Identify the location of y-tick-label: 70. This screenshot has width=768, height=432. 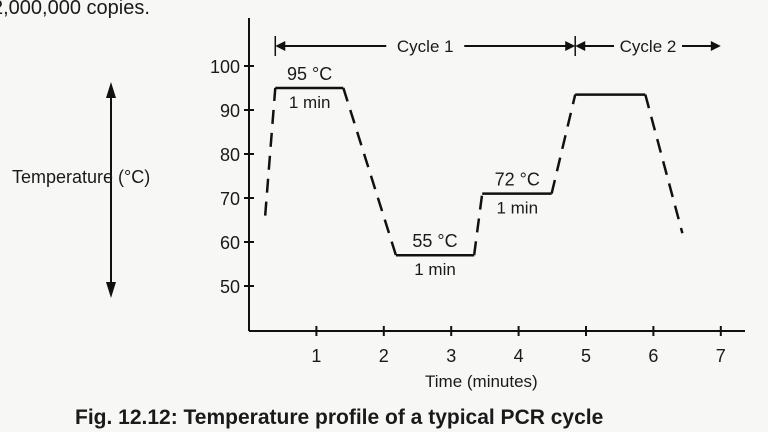
(230, 199).